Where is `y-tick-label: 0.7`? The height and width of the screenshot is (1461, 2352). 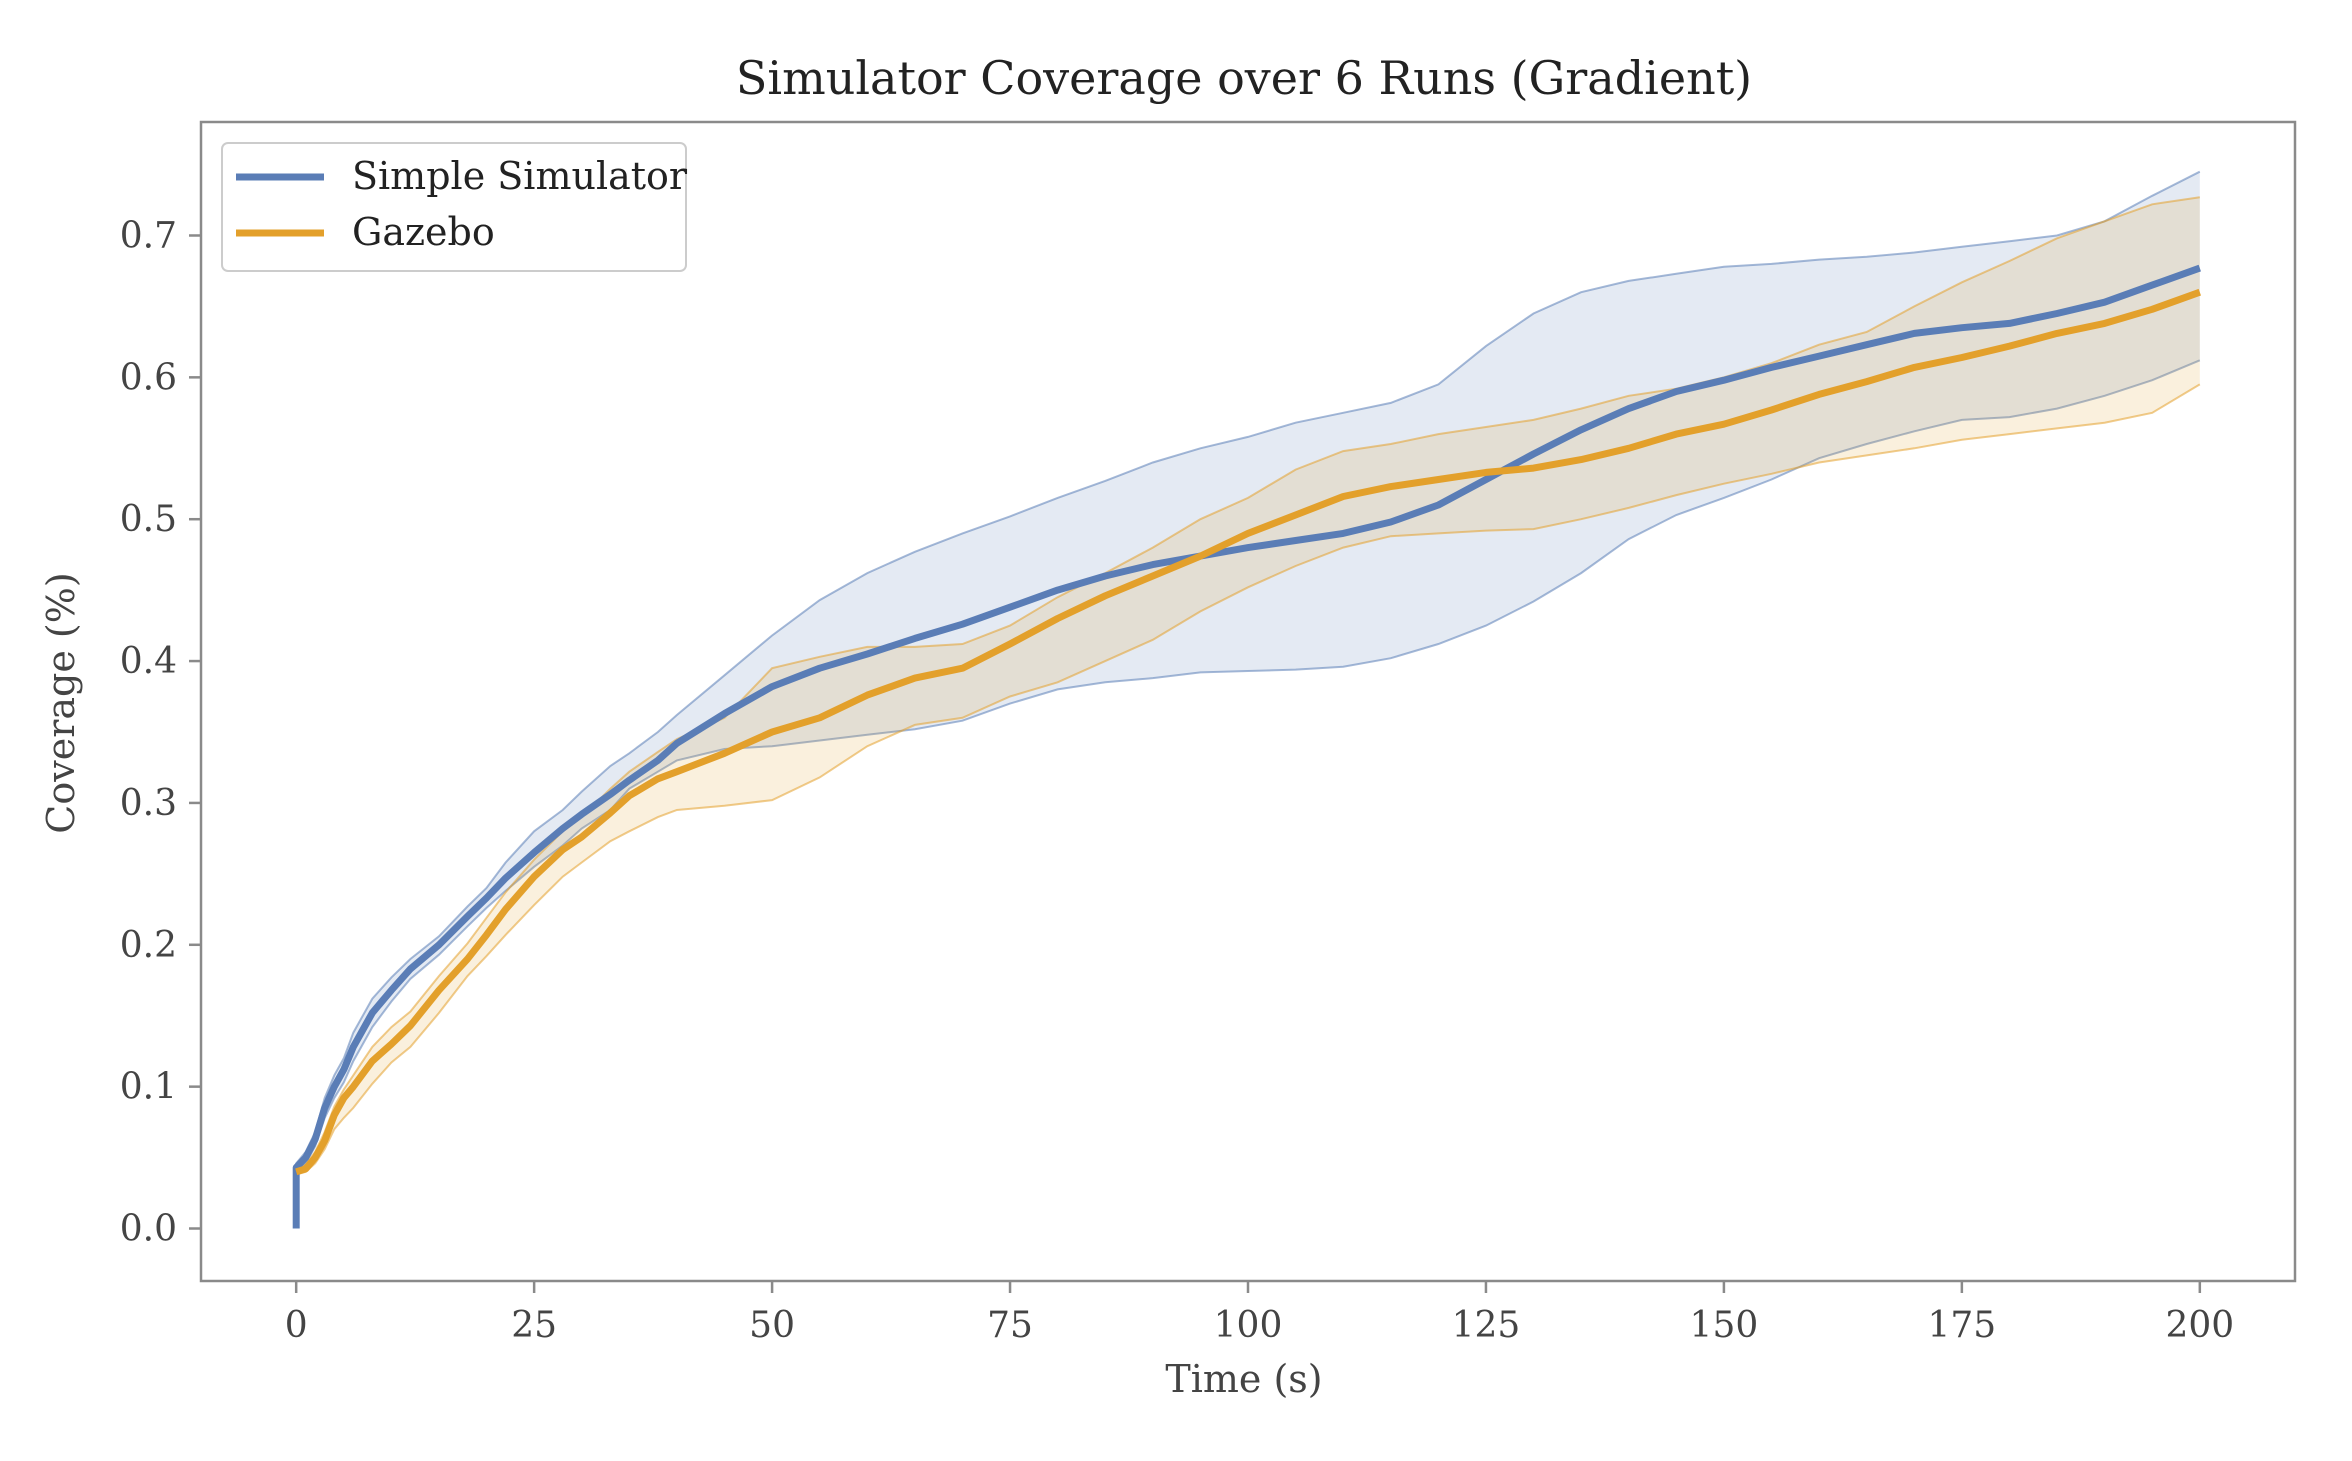
y-tick-label: 0.7 is located at coordinates (148, 235).